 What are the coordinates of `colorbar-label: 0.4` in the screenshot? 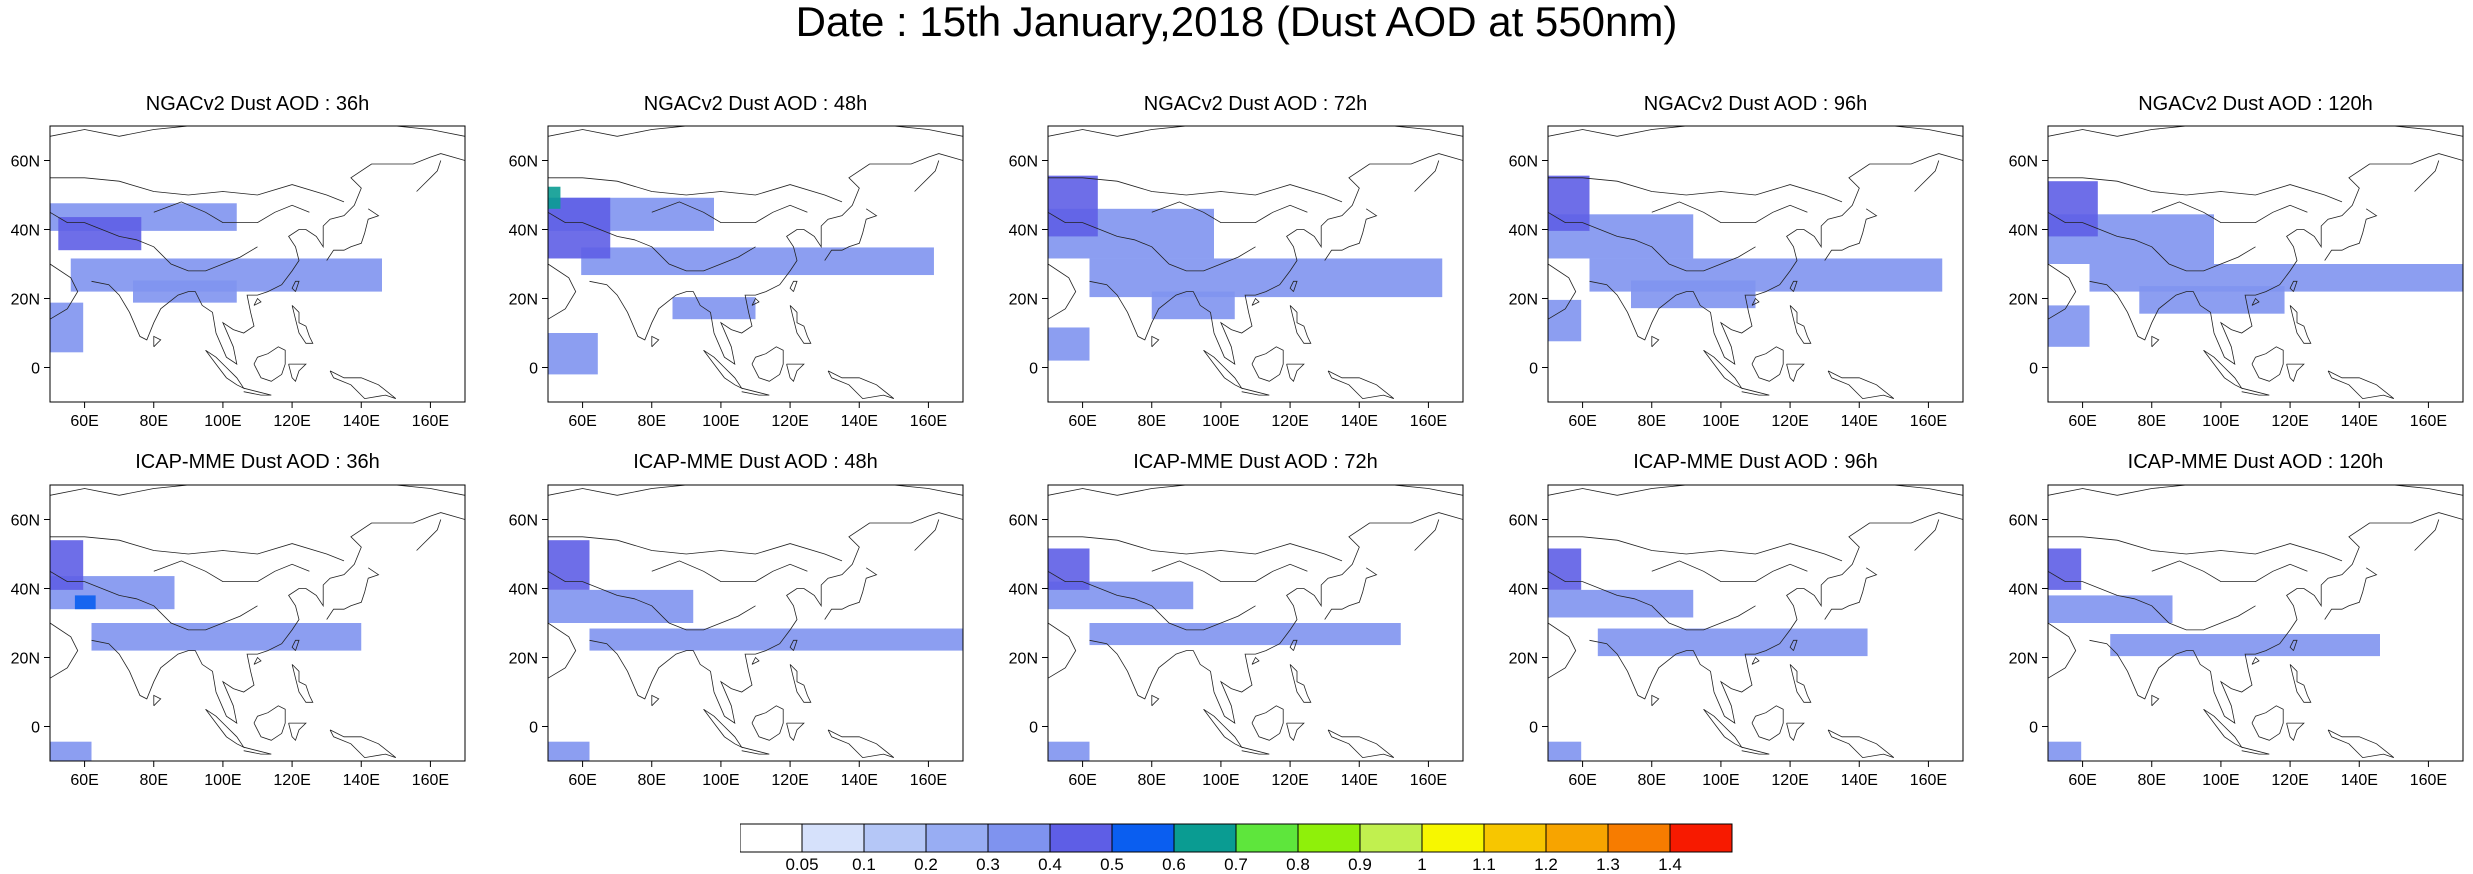 It's located at (1050, 863).